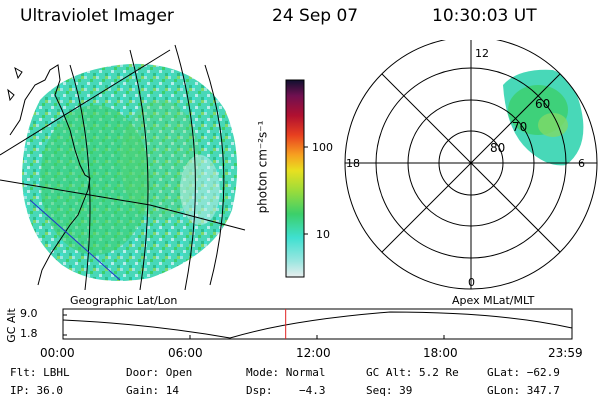 The height and width of the screenshot is (400, 600). I want to click on colorbar-unit-label: photon cm⁻²s⁻¹, so click(262, 167).